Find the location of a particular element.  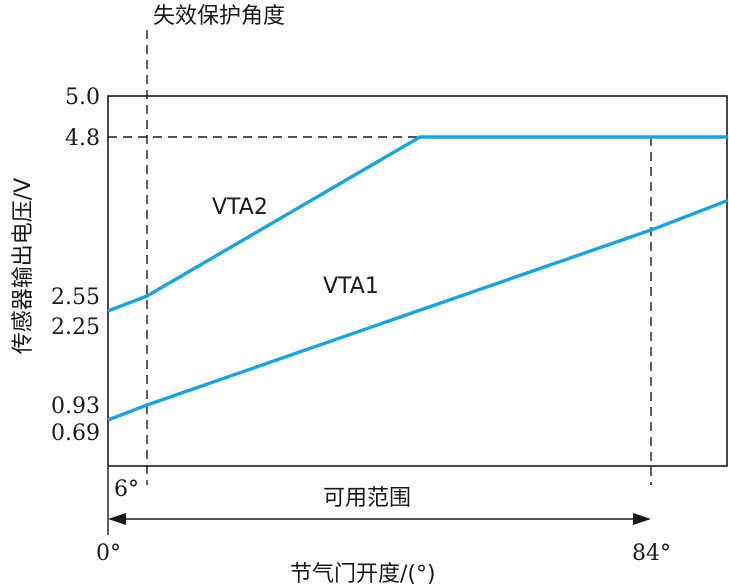

y-tick-labels: 5.0 4.8 2.55 2.25 0.93 0.69 is located at coordinates (75, 265).